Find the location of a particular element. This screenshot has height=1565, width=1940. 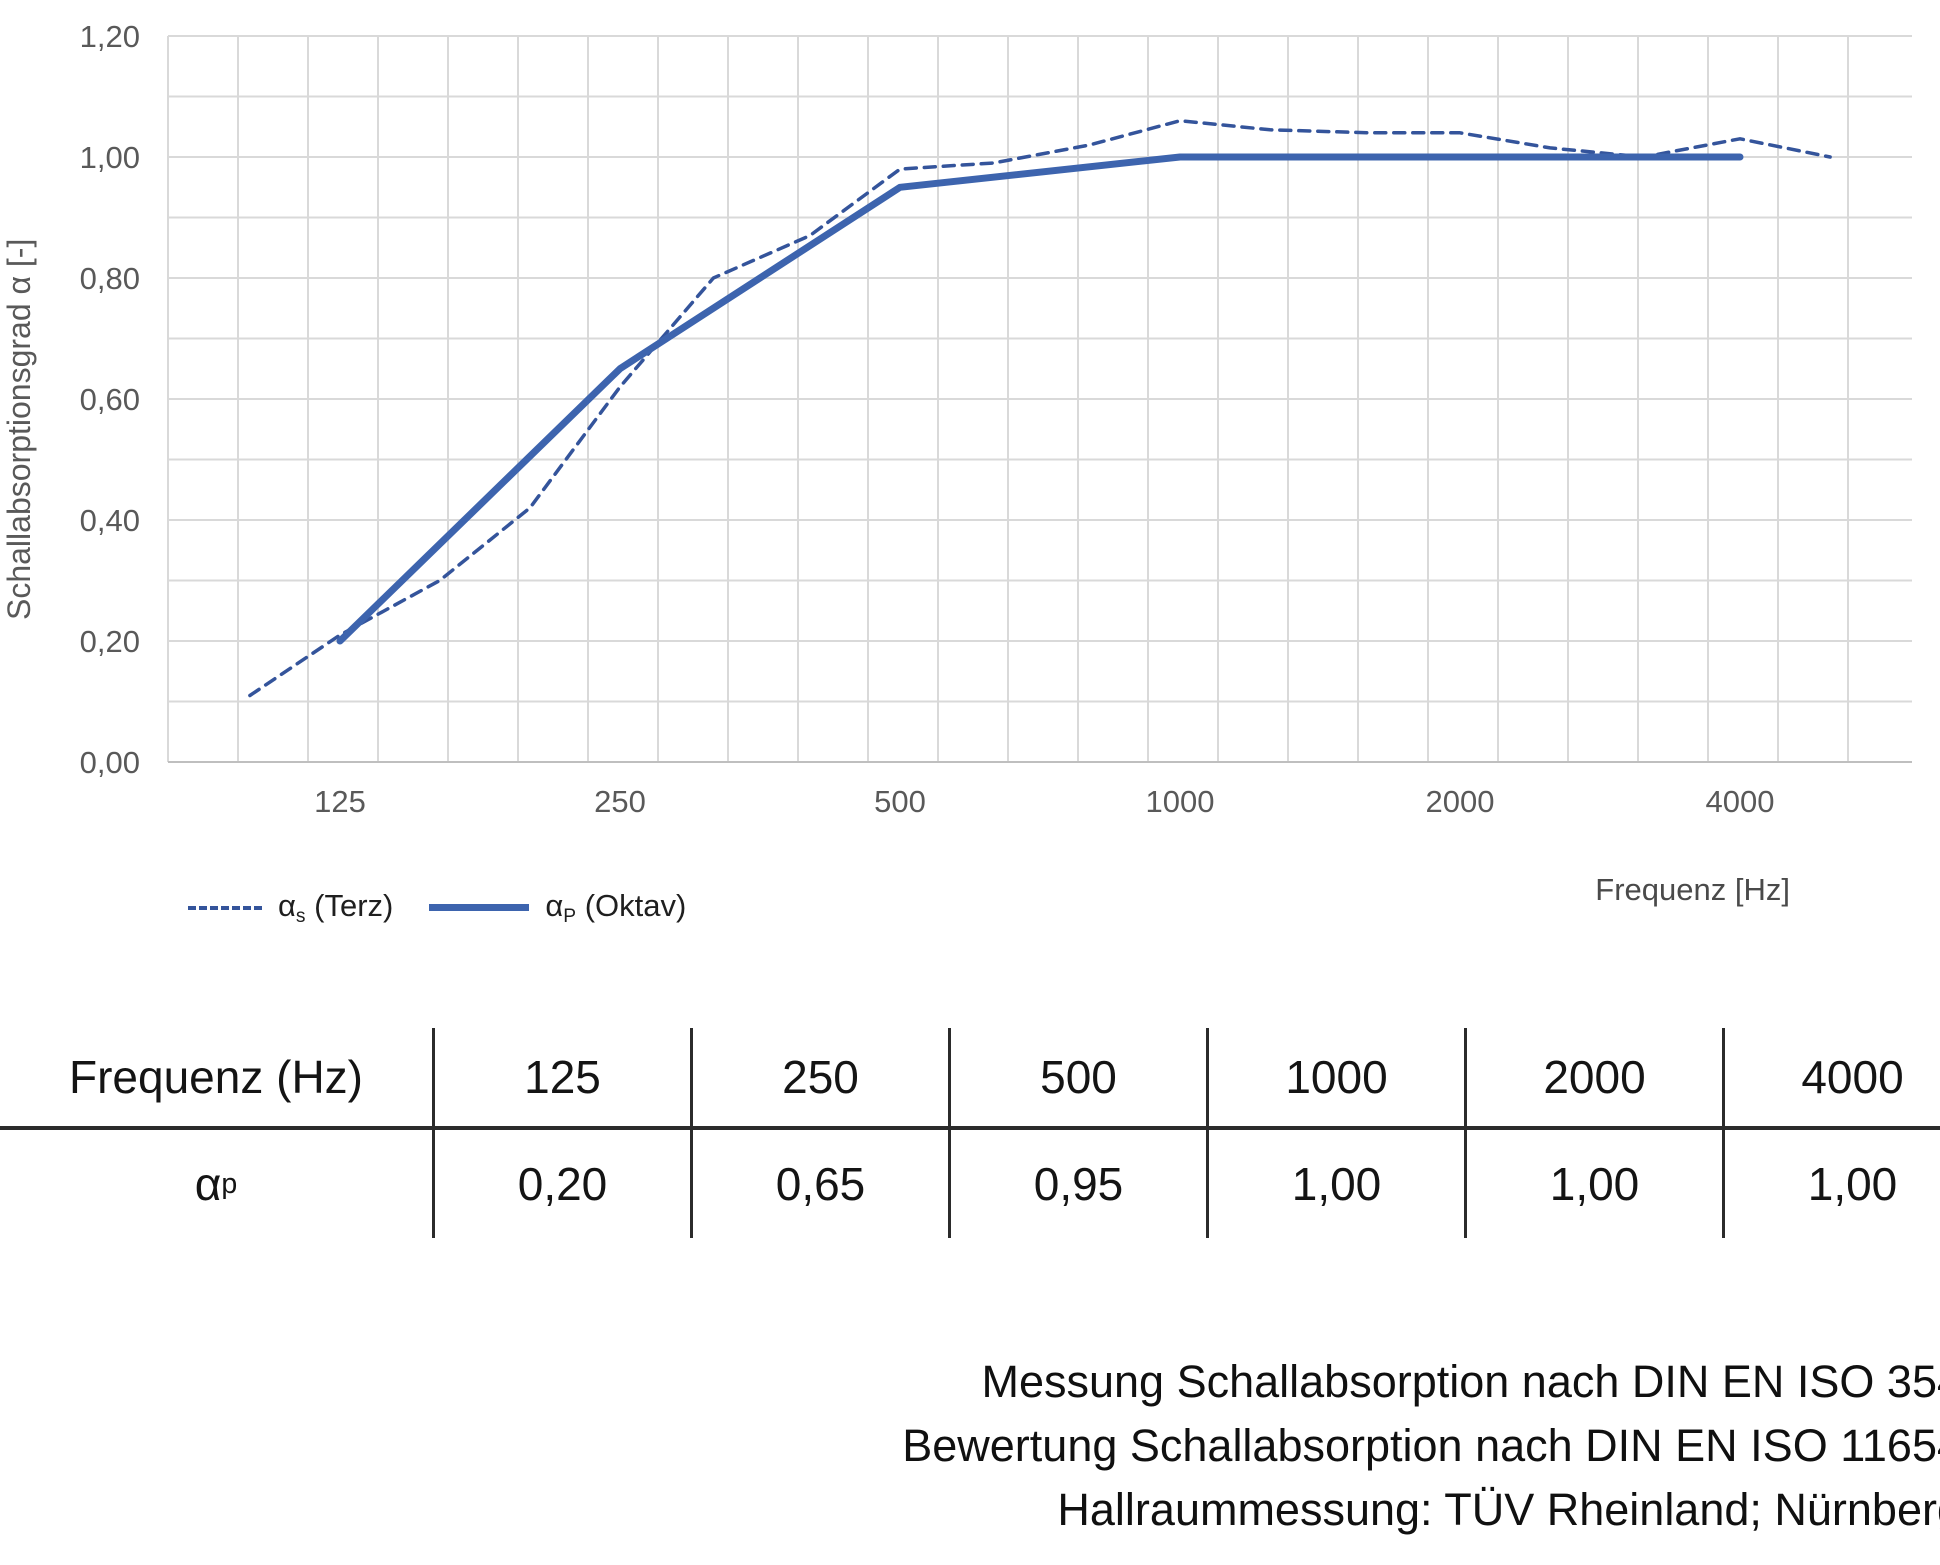

solid-line-swatch-icon is located at coordinates (479, 908).